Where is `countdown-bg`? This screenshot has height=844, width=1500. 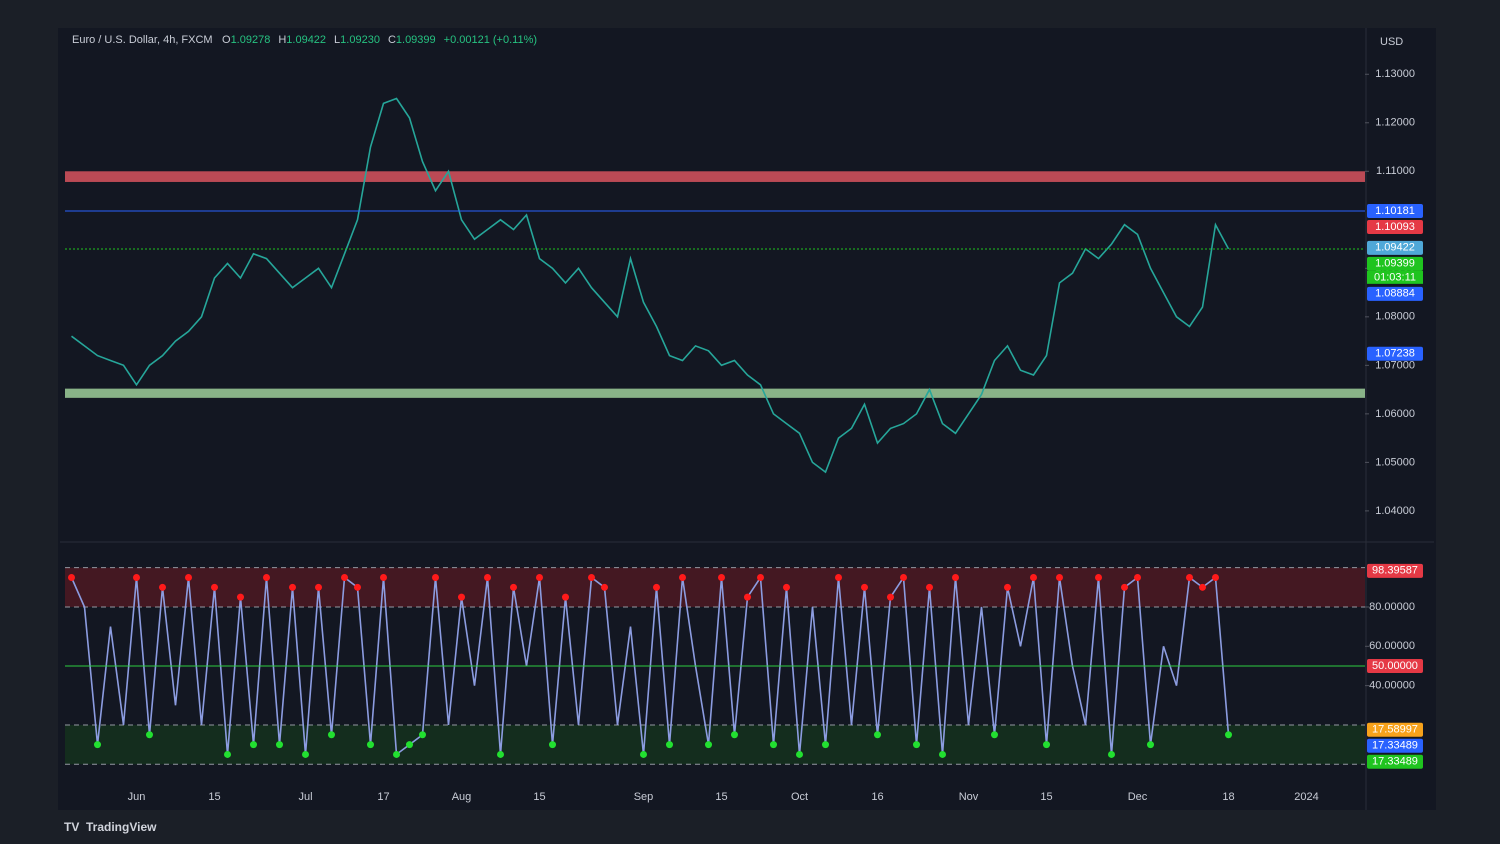 countdown-bg is located at coordinates (1395, 277).